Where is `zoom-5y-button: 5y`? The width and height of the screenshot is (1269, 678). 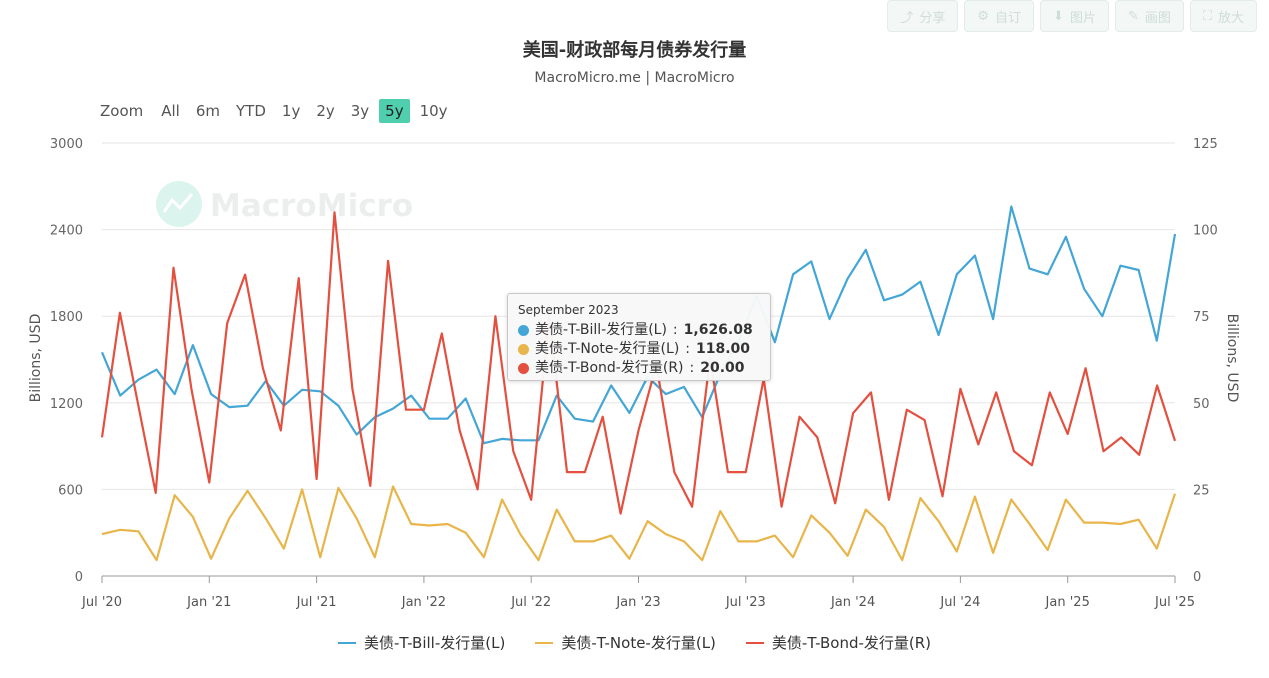 zoom-5y-button: 5y is located at coordinates (394, 111).